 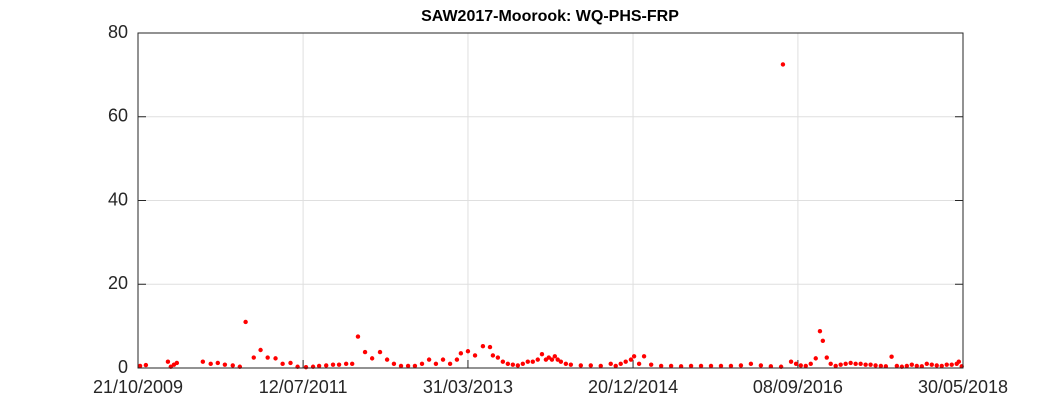 What do you see at coordinates (550, 16) in the screenshot?
I see `chart-title: SAW2017-Moorook: WQ-PHS-FRP` at bounding box center [550, 16].